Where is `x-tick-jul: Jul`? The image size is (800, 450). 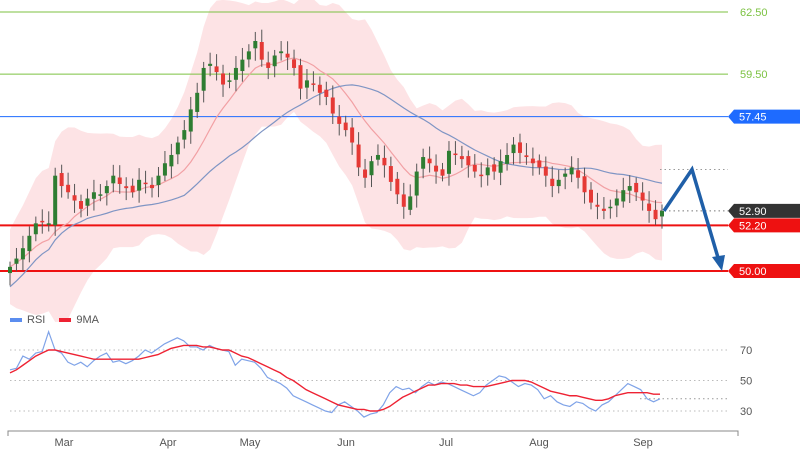
x-tick-jul: Jul is located at coordinates (446, 443).